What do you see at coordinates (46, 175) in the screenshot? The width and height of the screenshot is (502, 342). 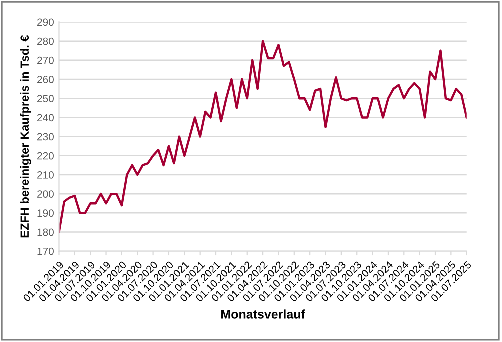 I see `y-tick-label: 210` at bounding box center [46, 175].